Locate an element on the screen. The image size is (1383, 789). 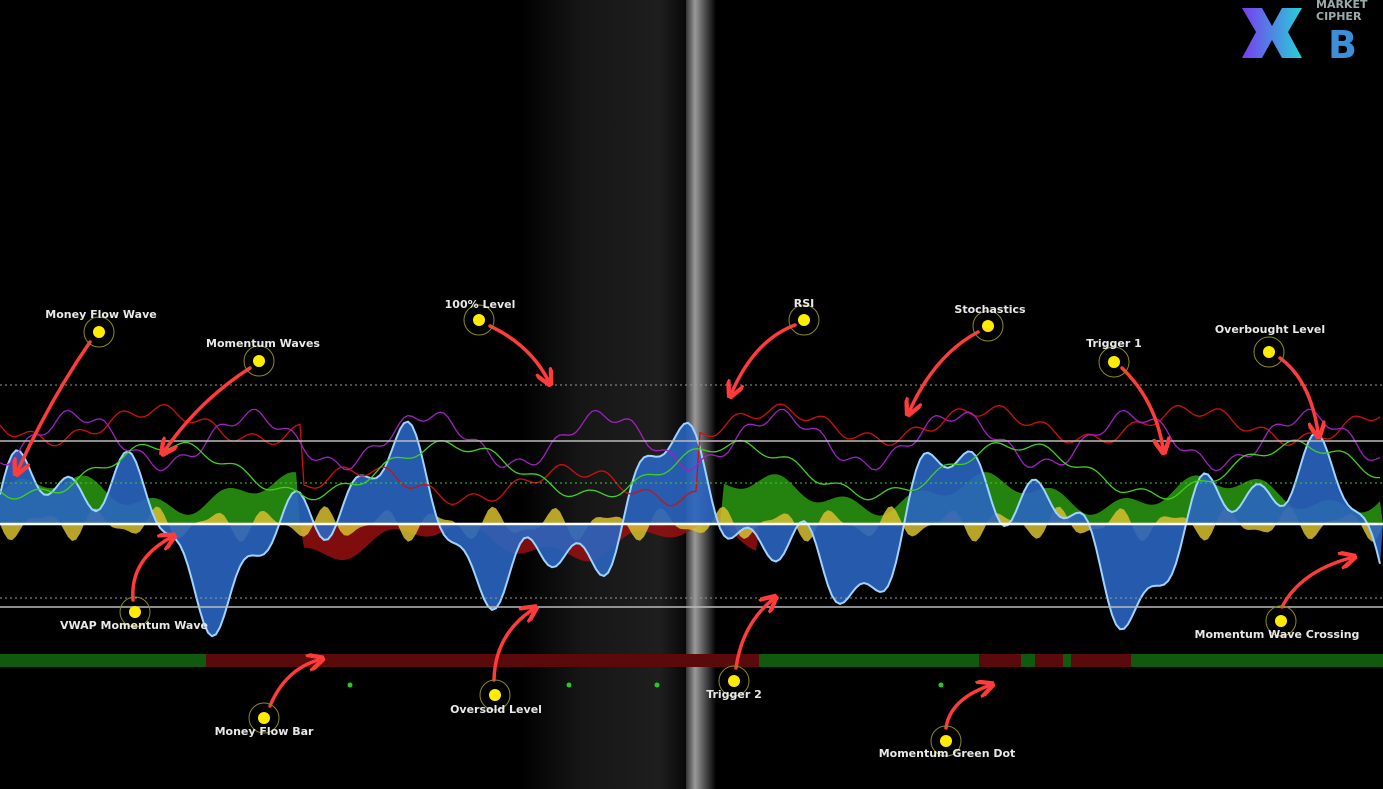
annotation-label: Momentum Wave Crossing is located at coordinates (1277, 634).